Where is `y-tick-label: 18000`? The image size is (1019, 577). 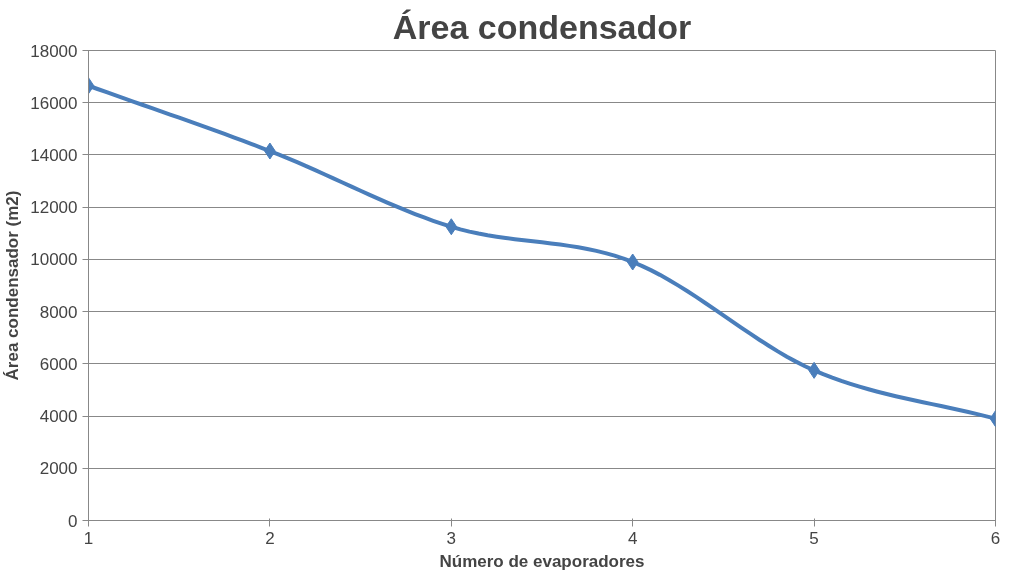 y-tick-label: 18000 is located at coordinates (54, 51).